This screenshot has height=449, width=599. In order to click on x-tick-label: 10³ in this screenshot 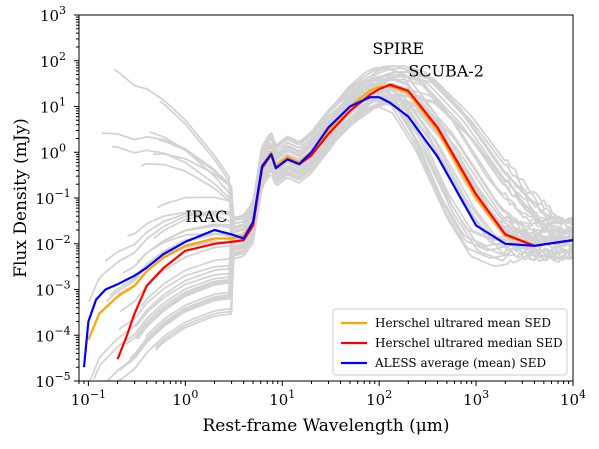, I will do `click(476, 398)`.